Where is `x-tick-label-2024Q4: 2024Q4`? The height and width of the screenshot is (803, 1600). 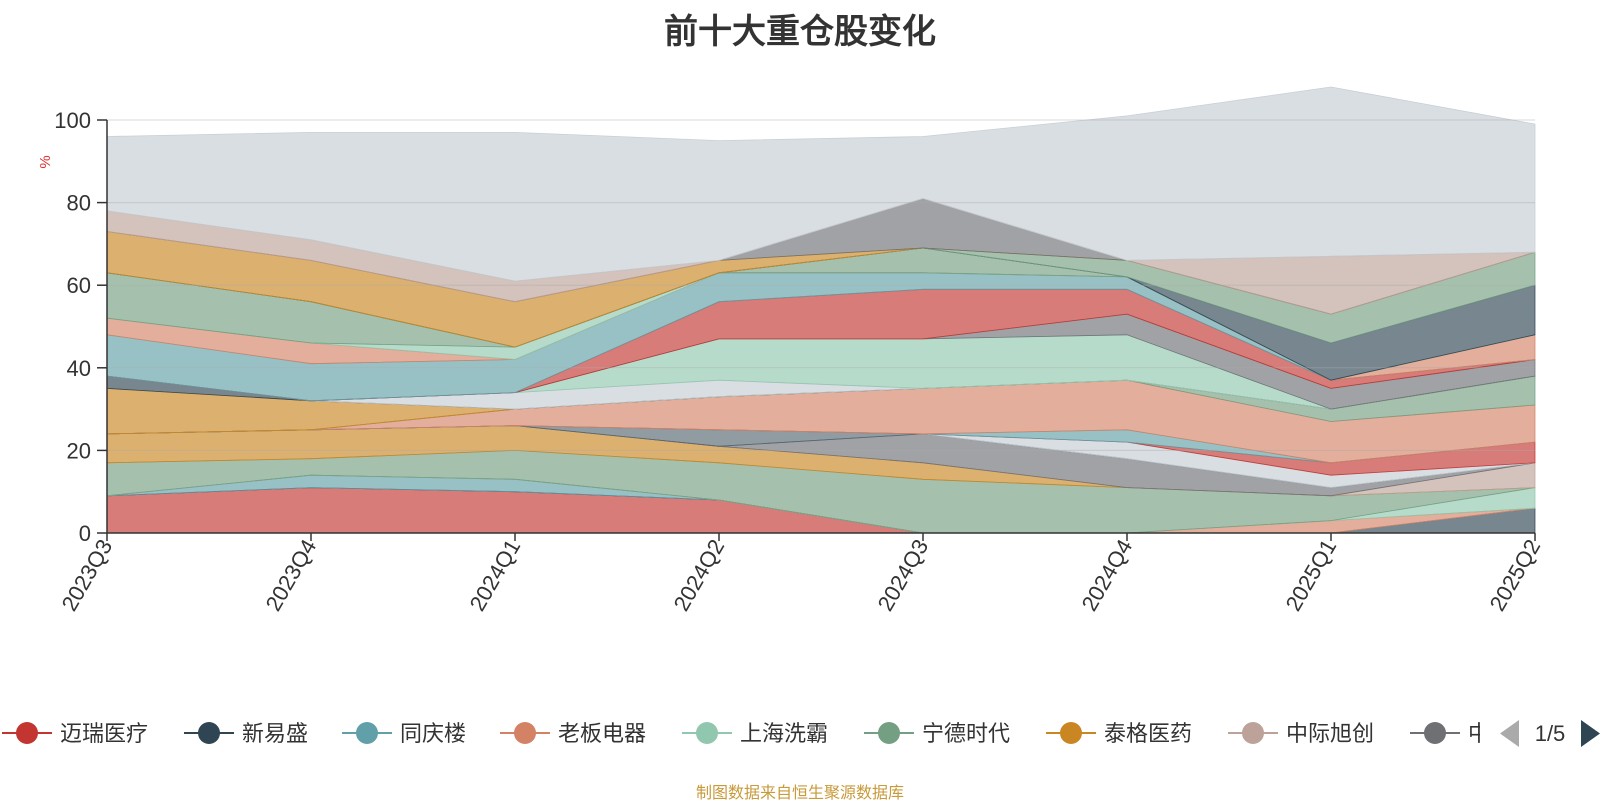 x-tick-label-2024Q4: 2024Q4 is located at coordinates (1107, 575).